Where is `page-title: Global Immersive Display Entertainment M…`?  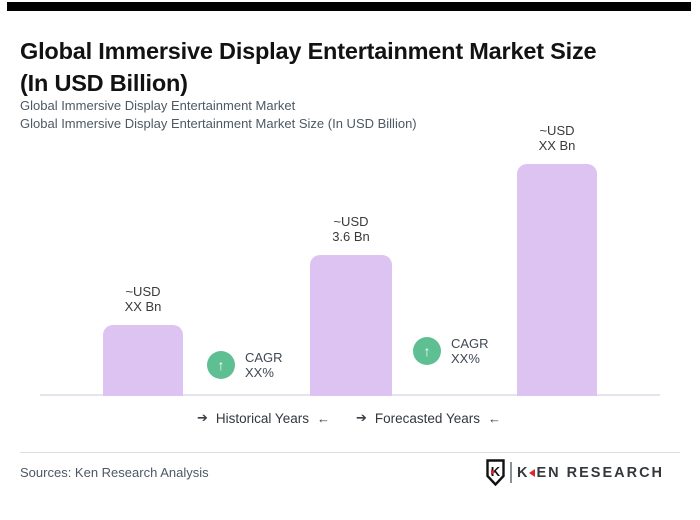
page-title: Global Immersive Display Entertainment M… is located at coordinates (355, 67).